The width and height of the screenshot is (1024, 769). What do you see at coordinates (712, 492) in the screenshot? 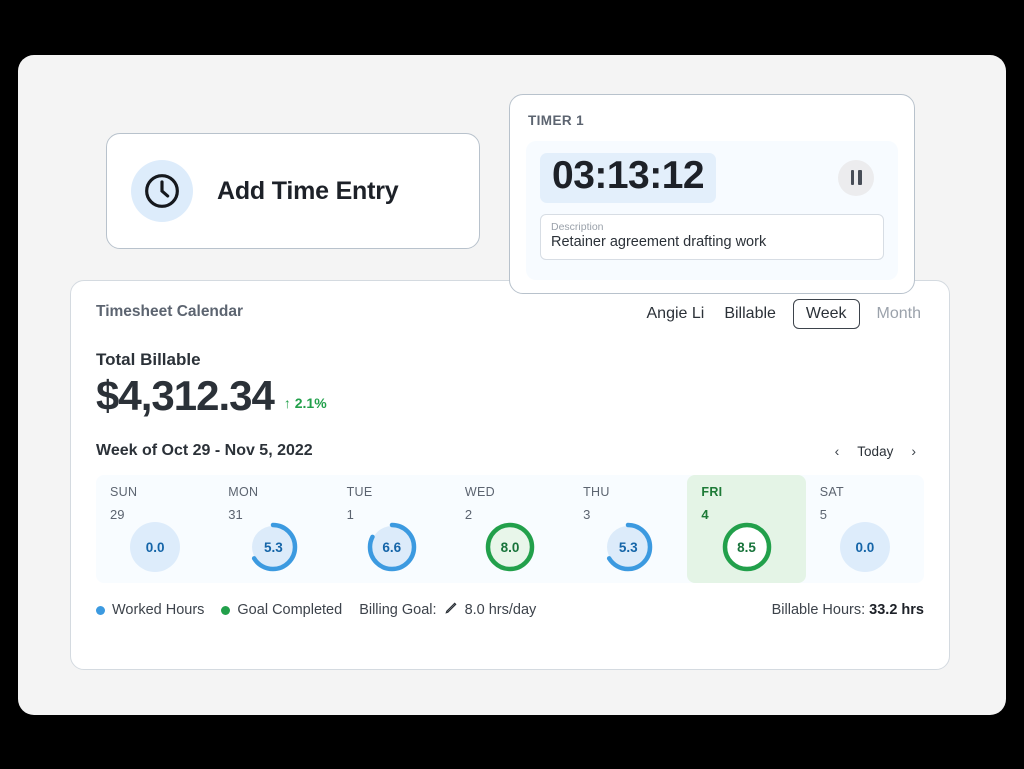
I see `day-name-label: FRI` at bounding box center [712, 492].